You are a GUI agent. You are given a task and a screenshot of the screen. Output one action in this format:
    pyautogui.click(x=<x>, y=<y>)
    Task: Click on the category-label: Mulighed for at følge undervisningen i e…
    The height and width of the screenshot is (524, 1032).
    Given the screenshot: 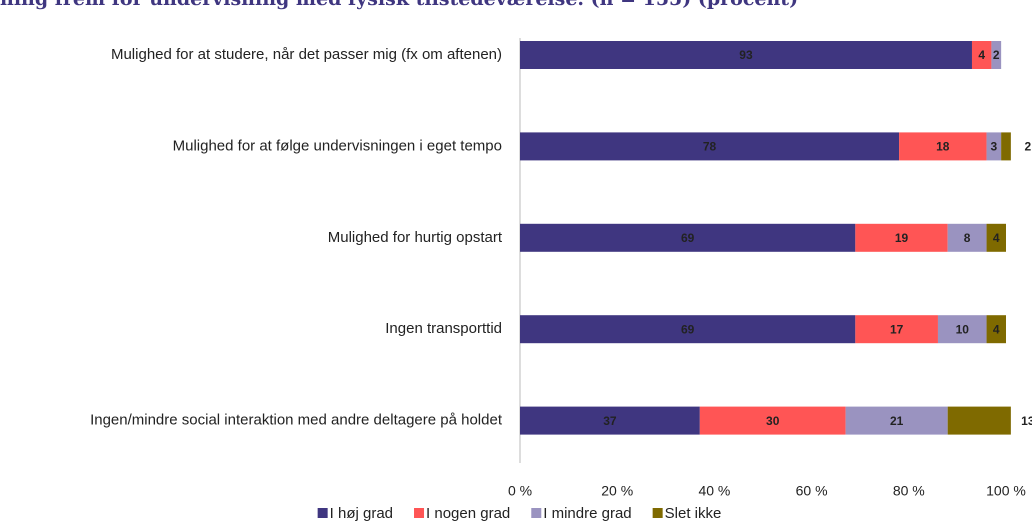 What is the action you would take?
    pyautogui.click(x=337, y=145)
    